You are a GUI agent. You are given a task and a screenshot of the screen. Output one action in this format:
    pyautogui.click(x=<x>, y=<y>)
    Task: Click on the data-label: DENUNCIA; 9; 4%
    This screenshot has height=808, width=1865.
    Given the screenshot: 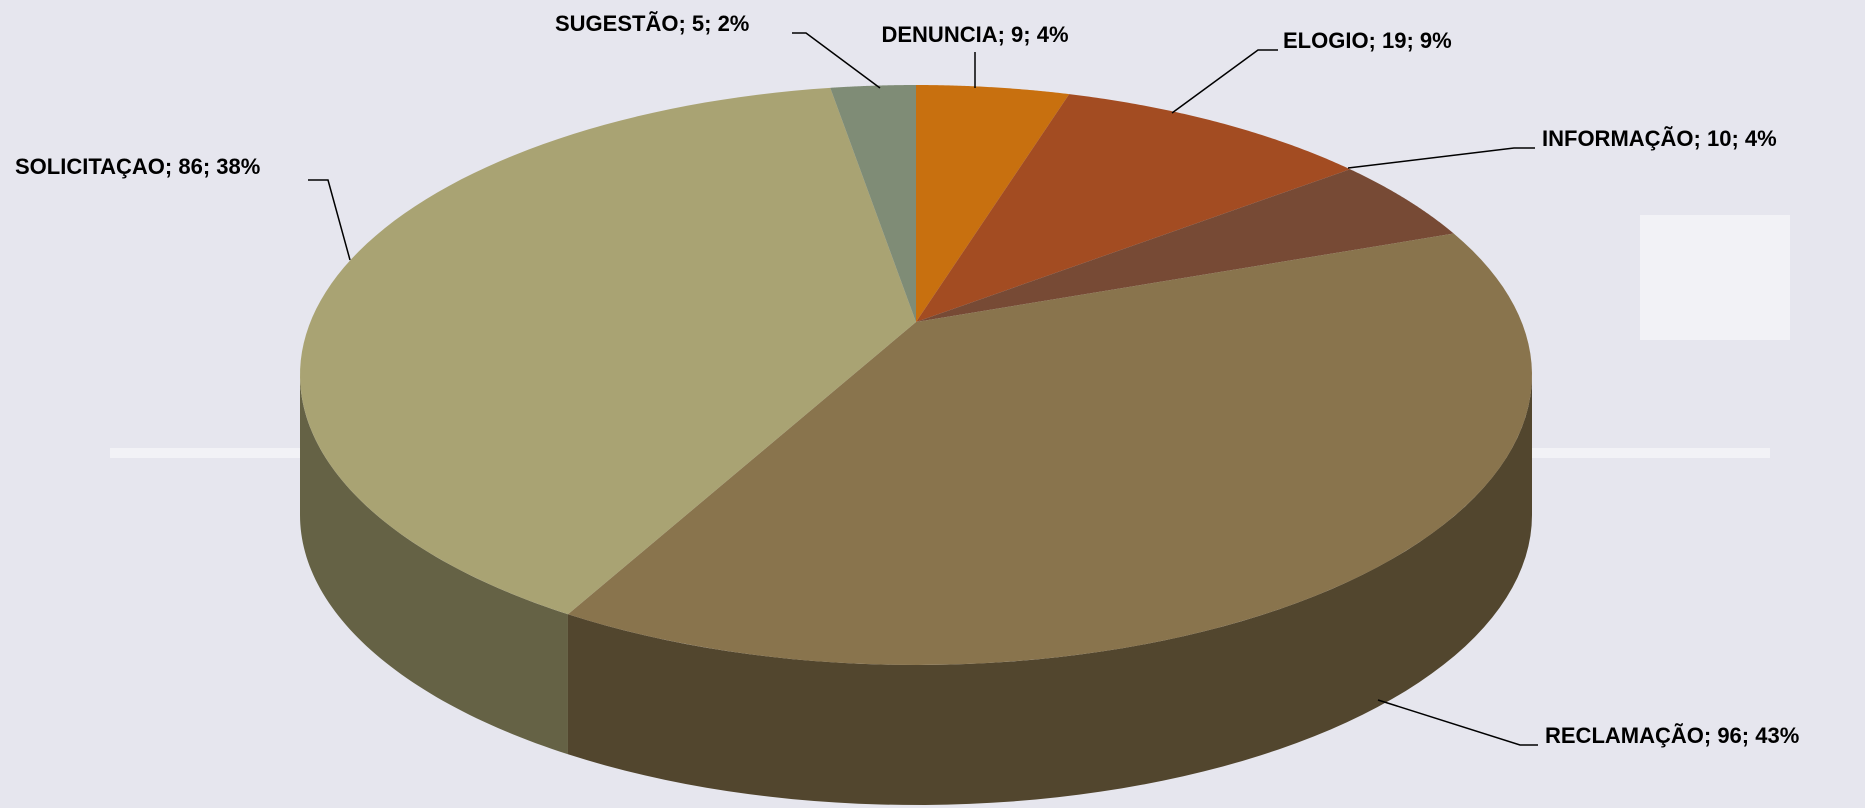 What is the action you would take?
    pyautogui.click(x=974, y=34)
    